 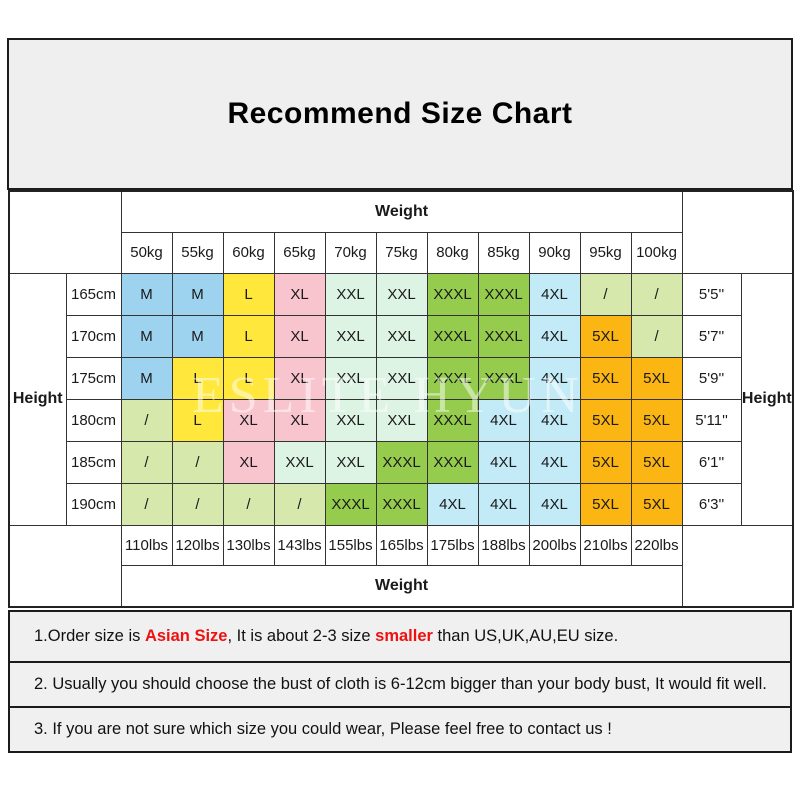 What do you see at coordinates (503, 252) in the screenshot?
I see `kg-label: 85kg` at bounding box center [503, 252].